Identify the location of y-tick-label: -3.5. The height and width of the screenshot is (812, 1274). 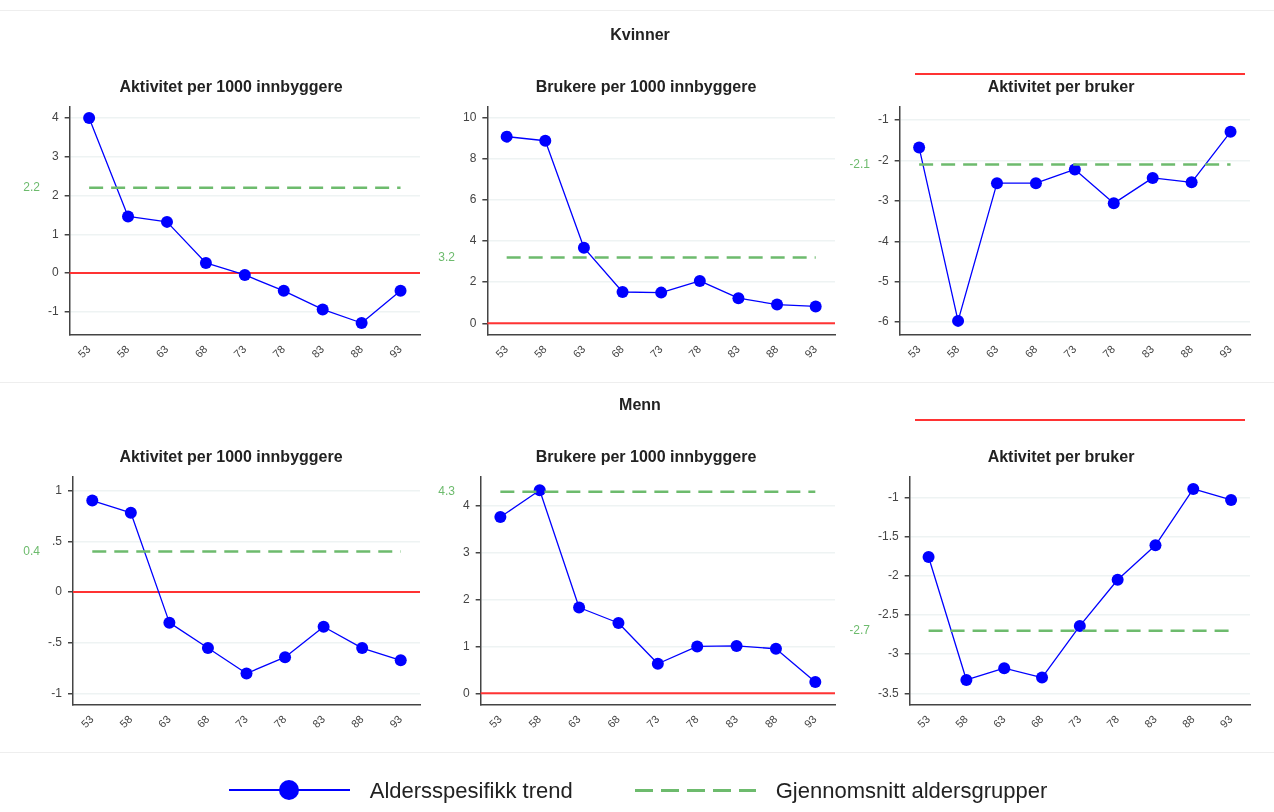
(888, 692).